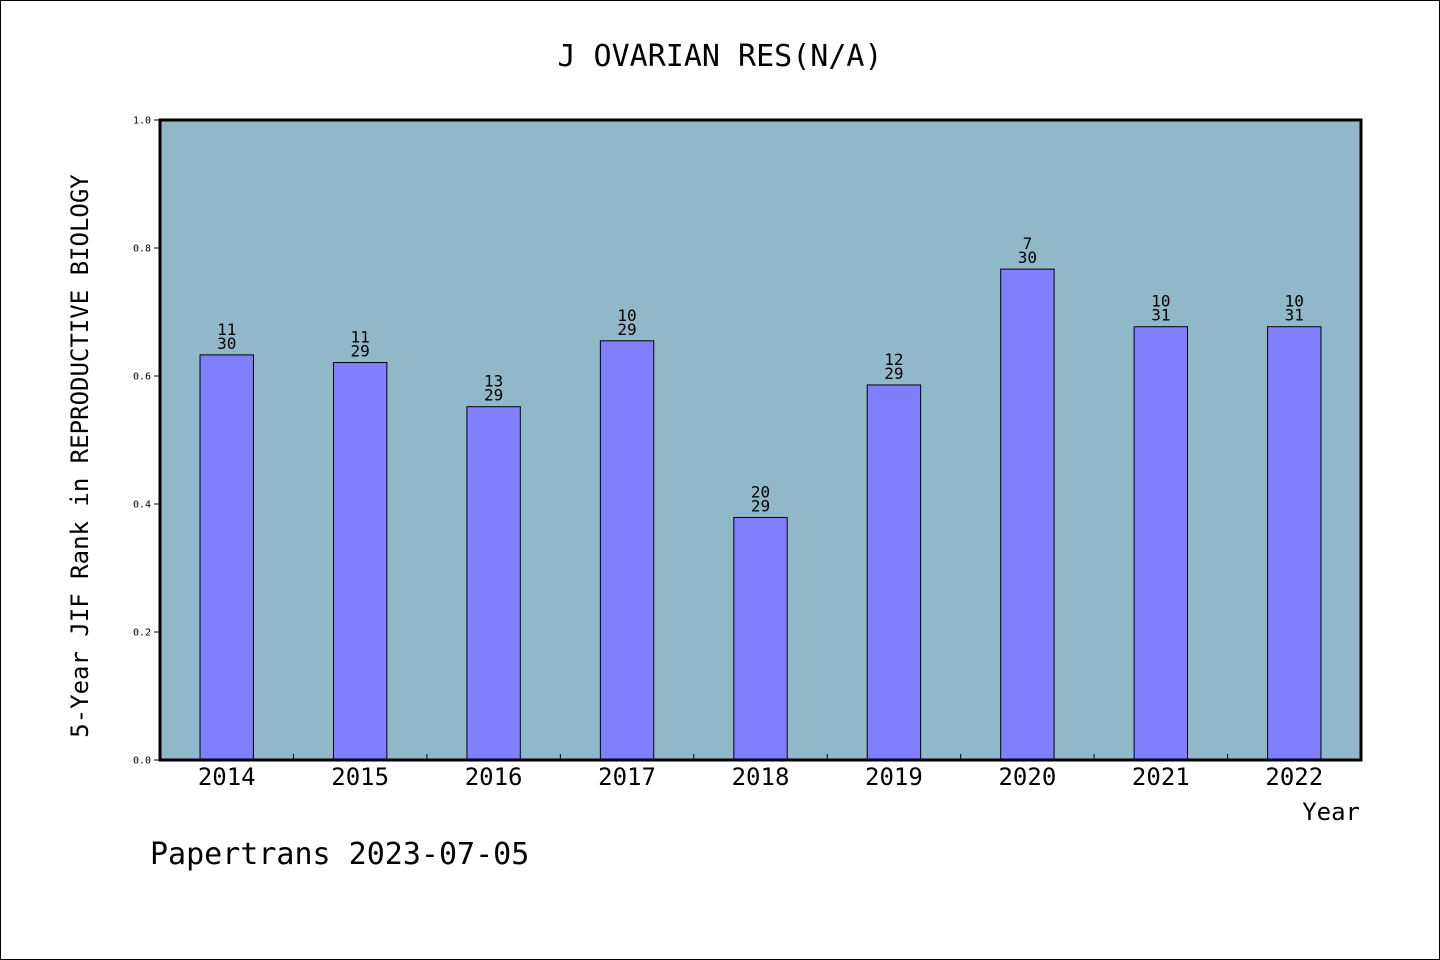  What do you see at coordinates (1331, 812) in the screenshot?
I see `x-axis-label: Year` at bounding box center [1331, 812].